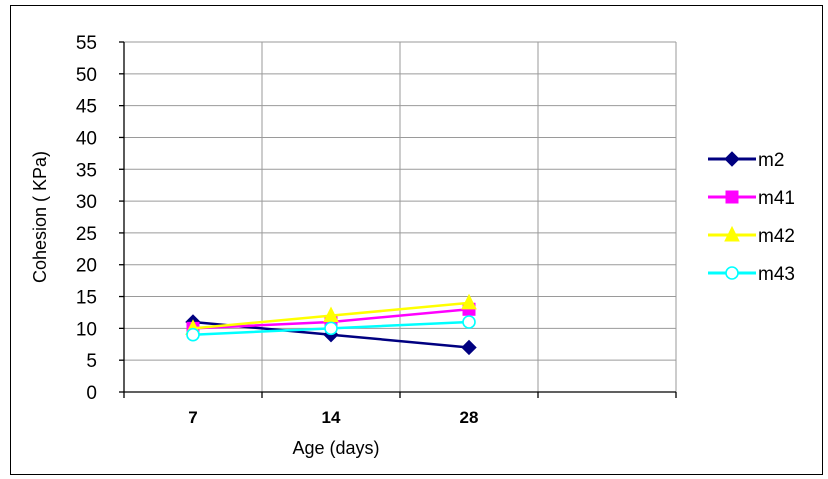 This screenshot has height=479, width=828. What do you see at coordinates (469, 347) in the screenshot?
I see `data-point-m2` at bounding box center [469, 347].